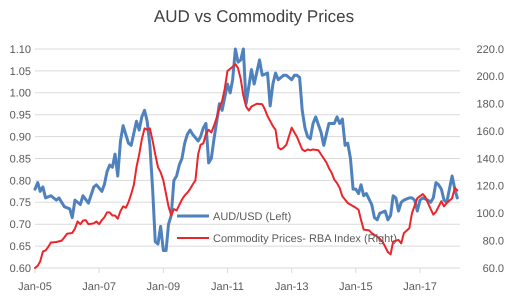 Image resolution: width=508 pixels, height=303 pixels. Describe the element at coordinates (355, 287) in the screenshot. I see `x-tick-label: Jan-15` at that location.